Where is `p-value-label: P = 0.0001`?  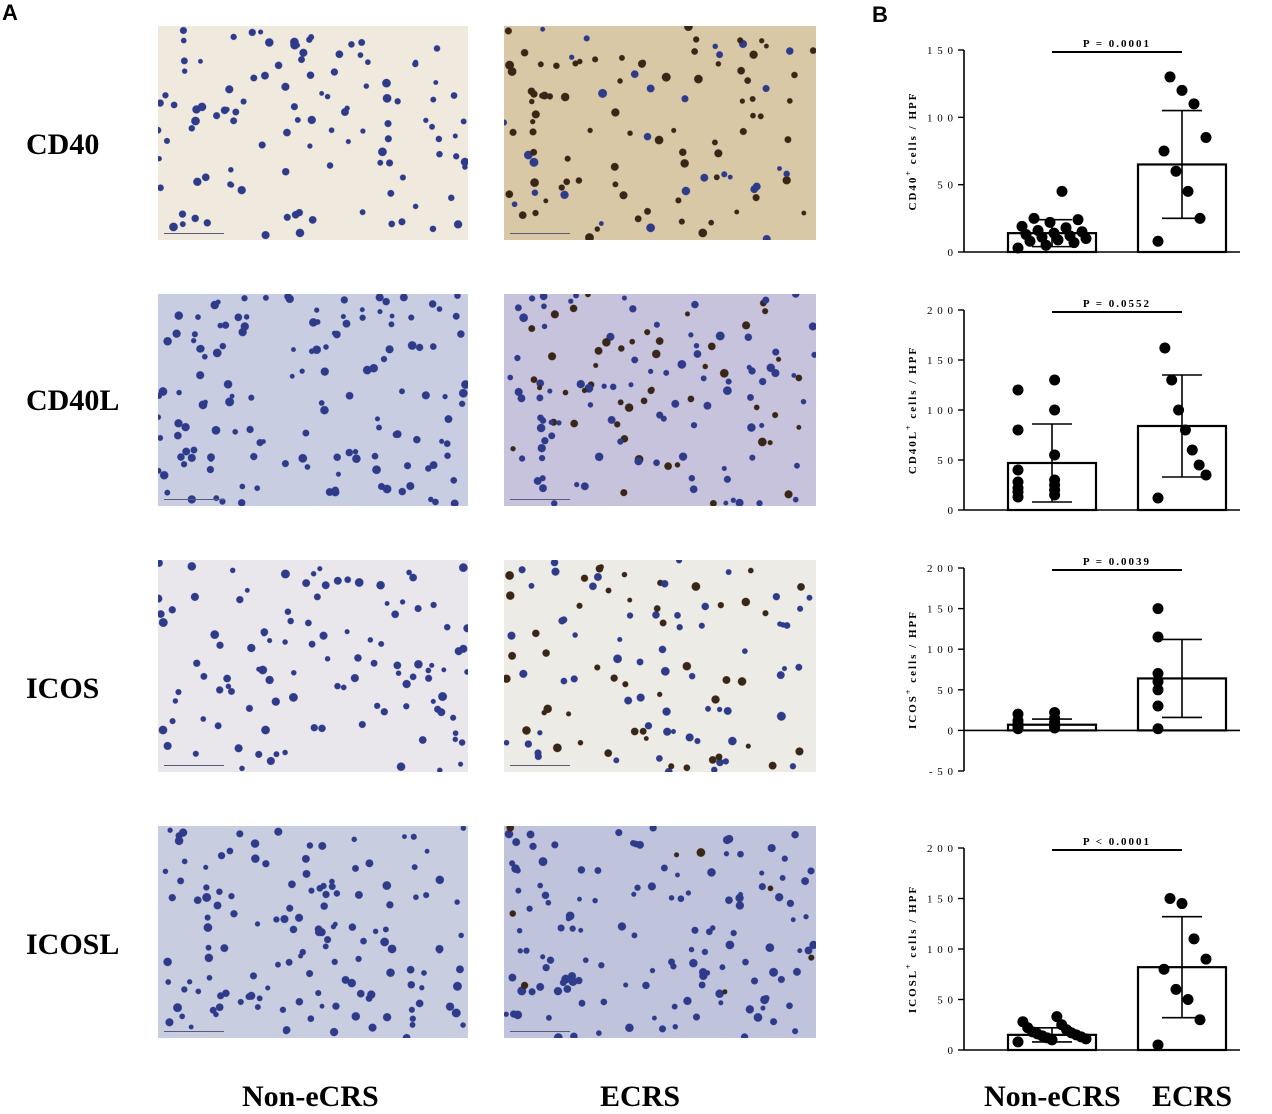 p-value-label: P = 0.0001 is located at coordinates (1117, 44).